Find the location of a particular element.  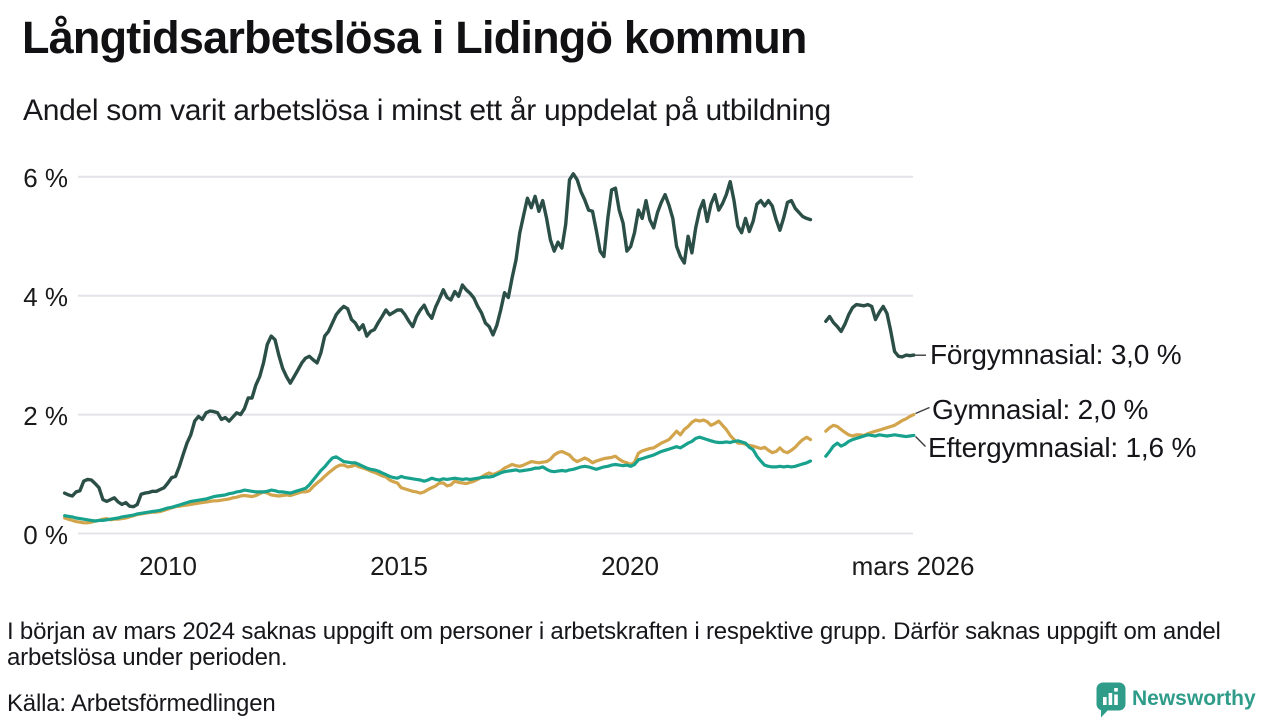

series-label-eftergymnasial: Eftergymnasial: 1,6 % is located at coordinates (1062, 447).